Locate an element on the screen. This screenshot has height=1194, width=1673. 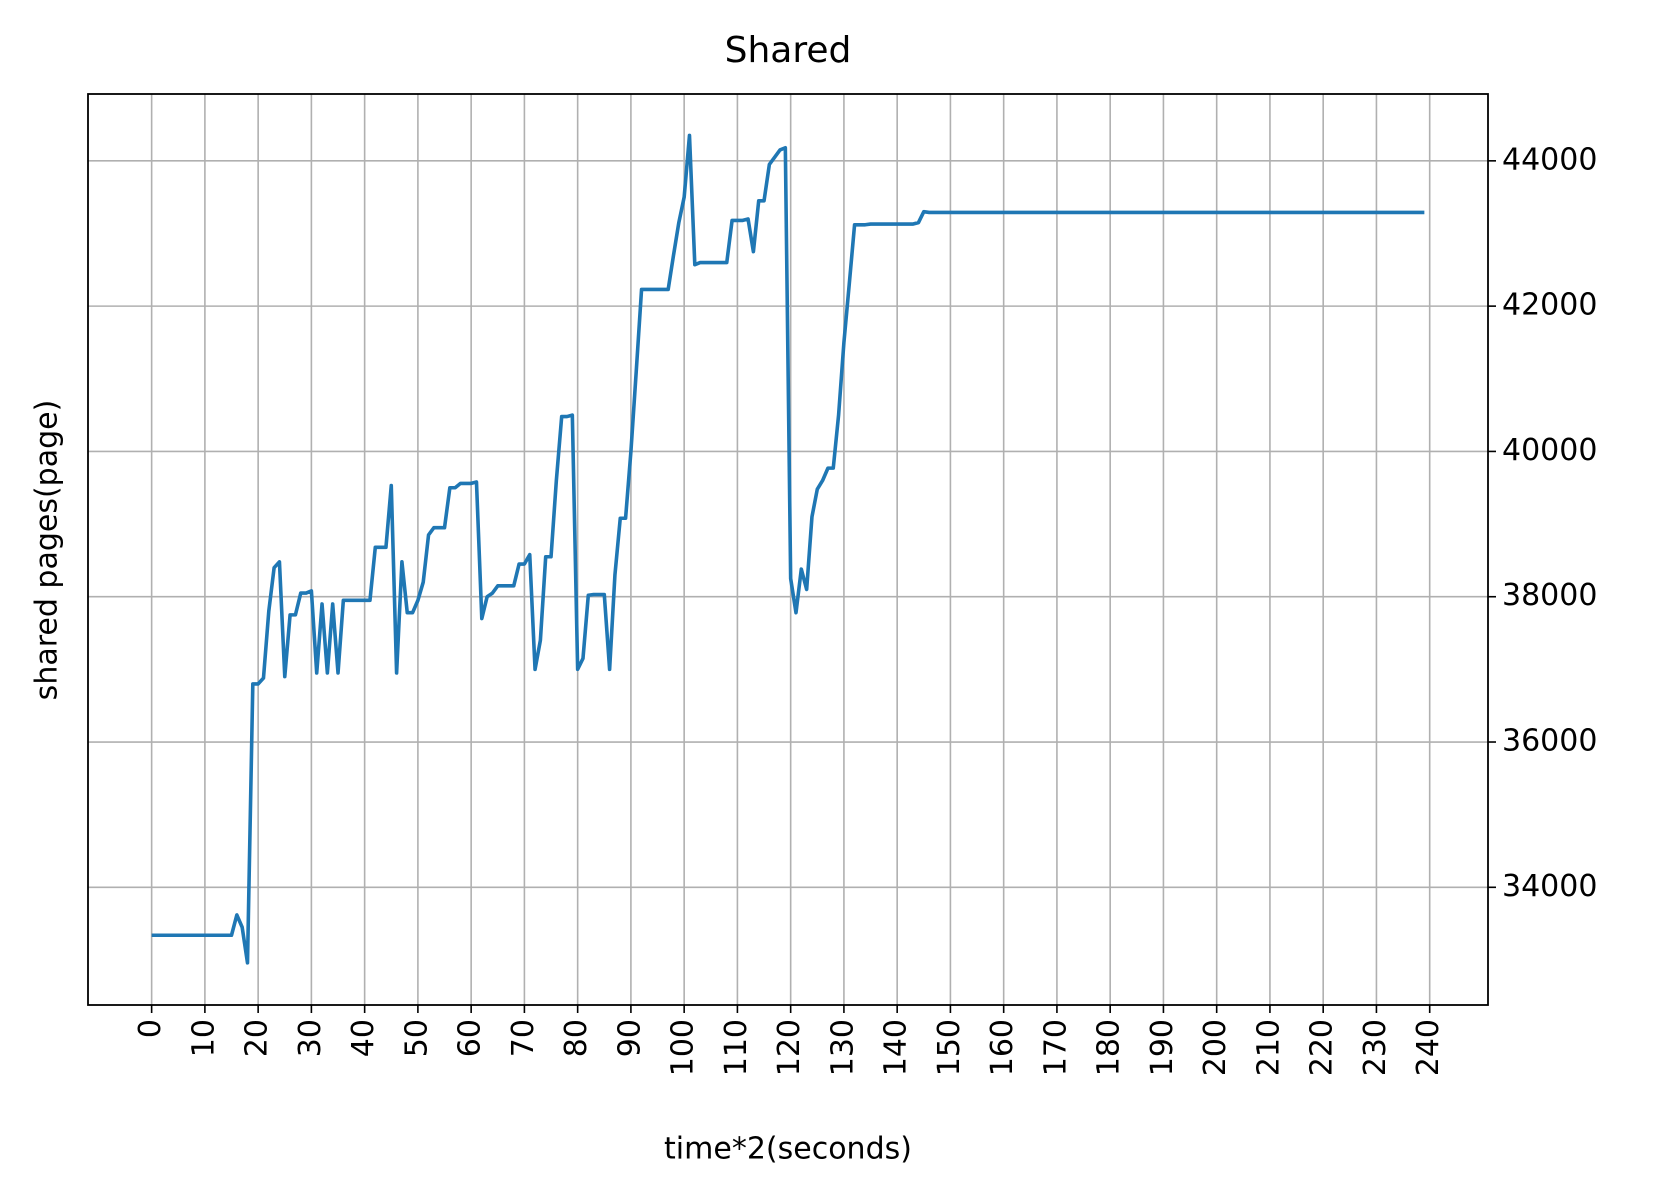
chart-title: Shared is located at coordinates (788, 50).